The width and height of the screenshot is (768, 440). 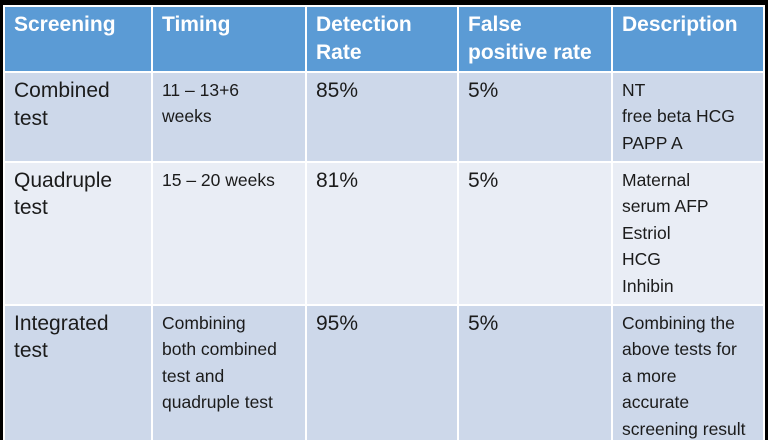 I want to click on cell-timing: 11 – 13+6 weeks, so click(x=229, y=116).